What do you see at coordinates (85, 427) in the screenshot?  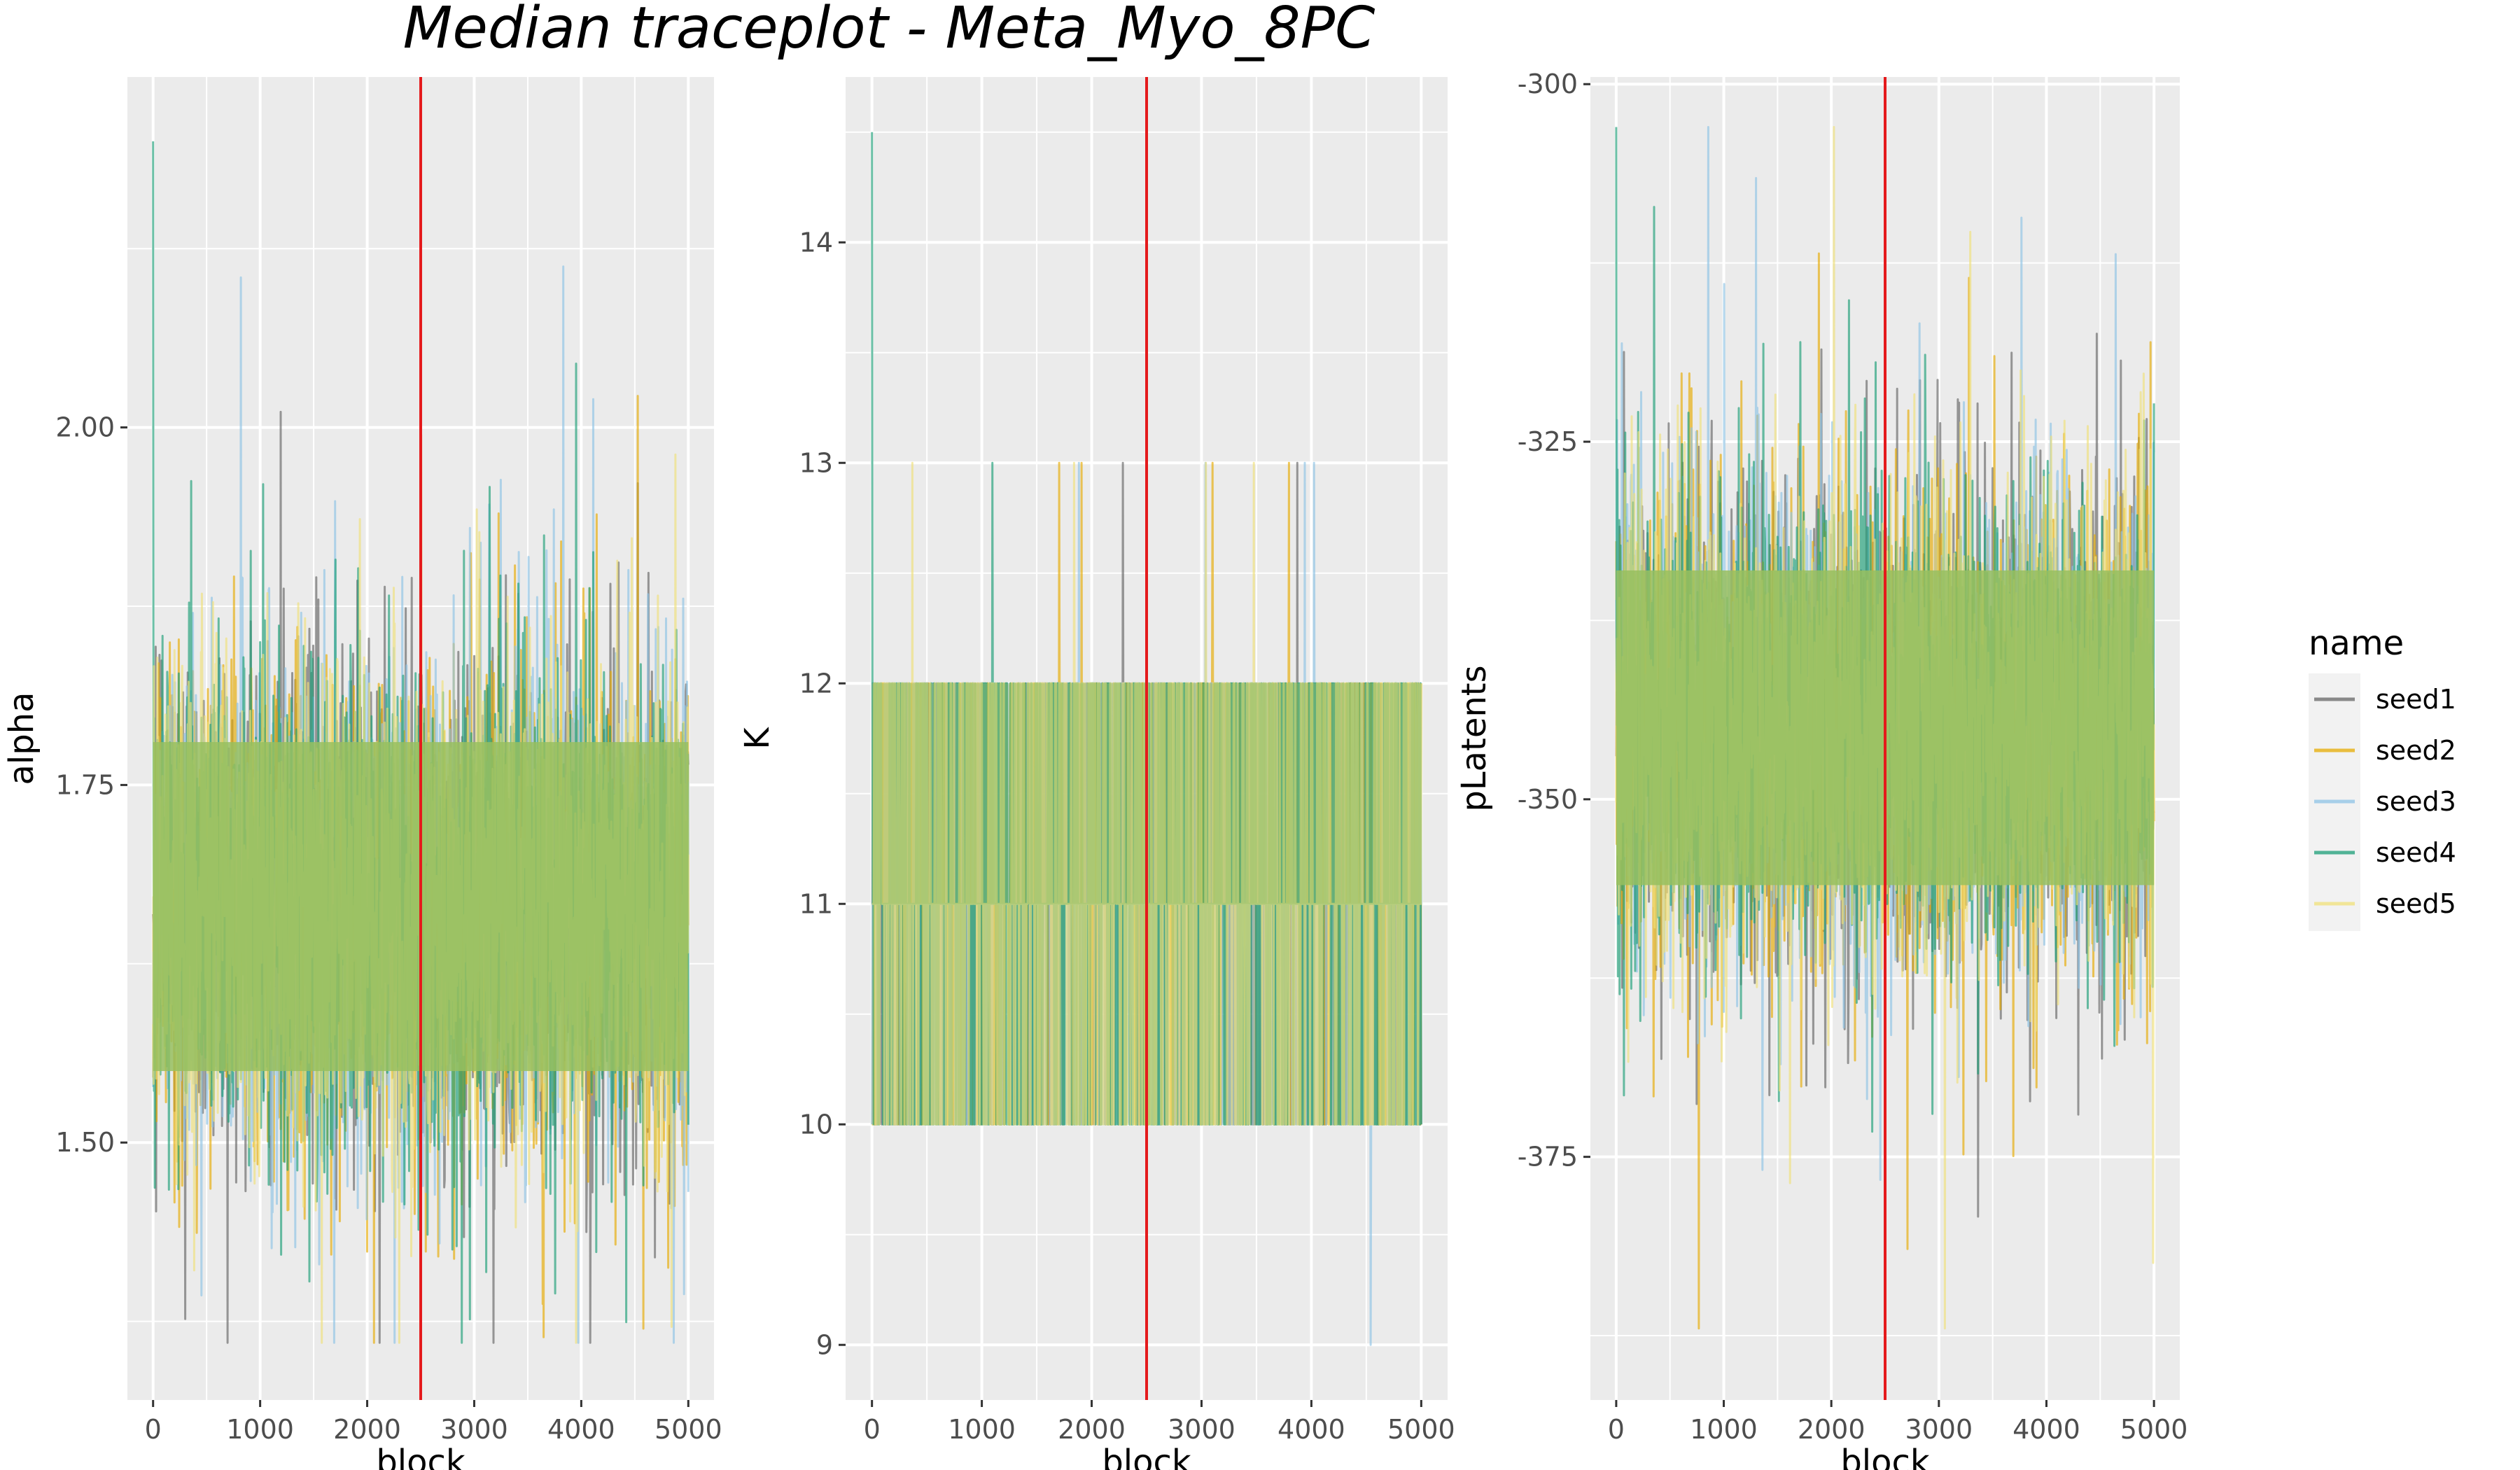 I see `y-tick-label: 2.00` at bounding box center [85, 427].